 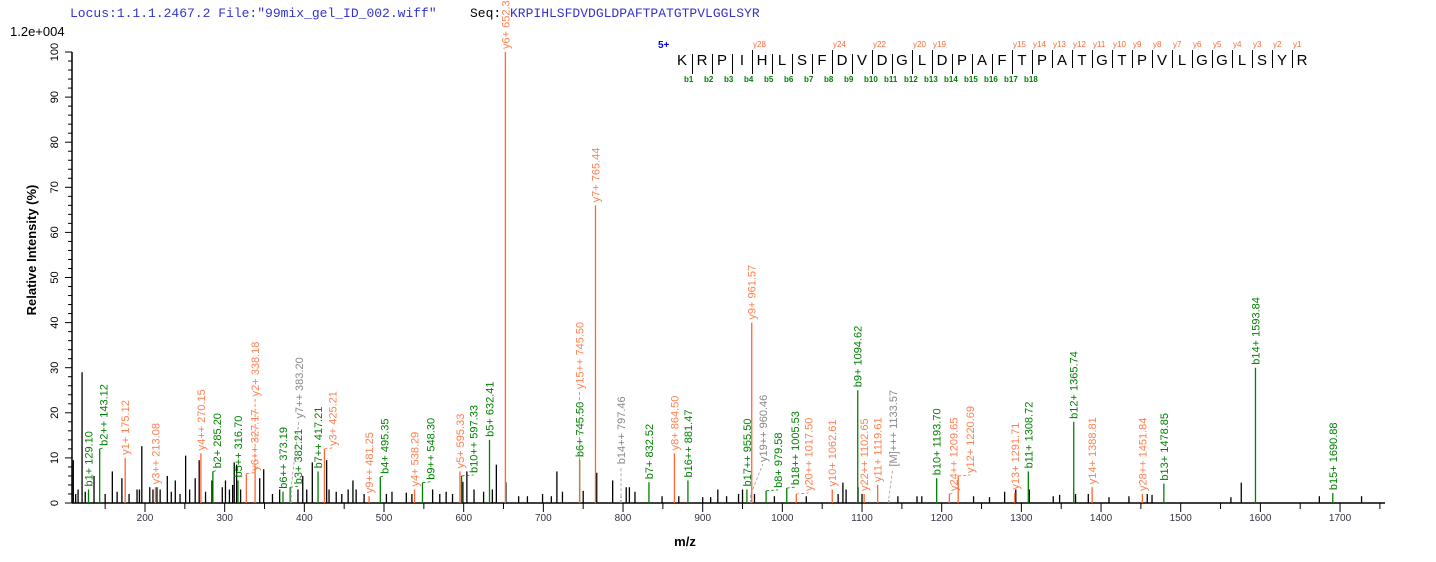 I want to click on peak-label: b6+ 745.50, so click(x=581, y=429).